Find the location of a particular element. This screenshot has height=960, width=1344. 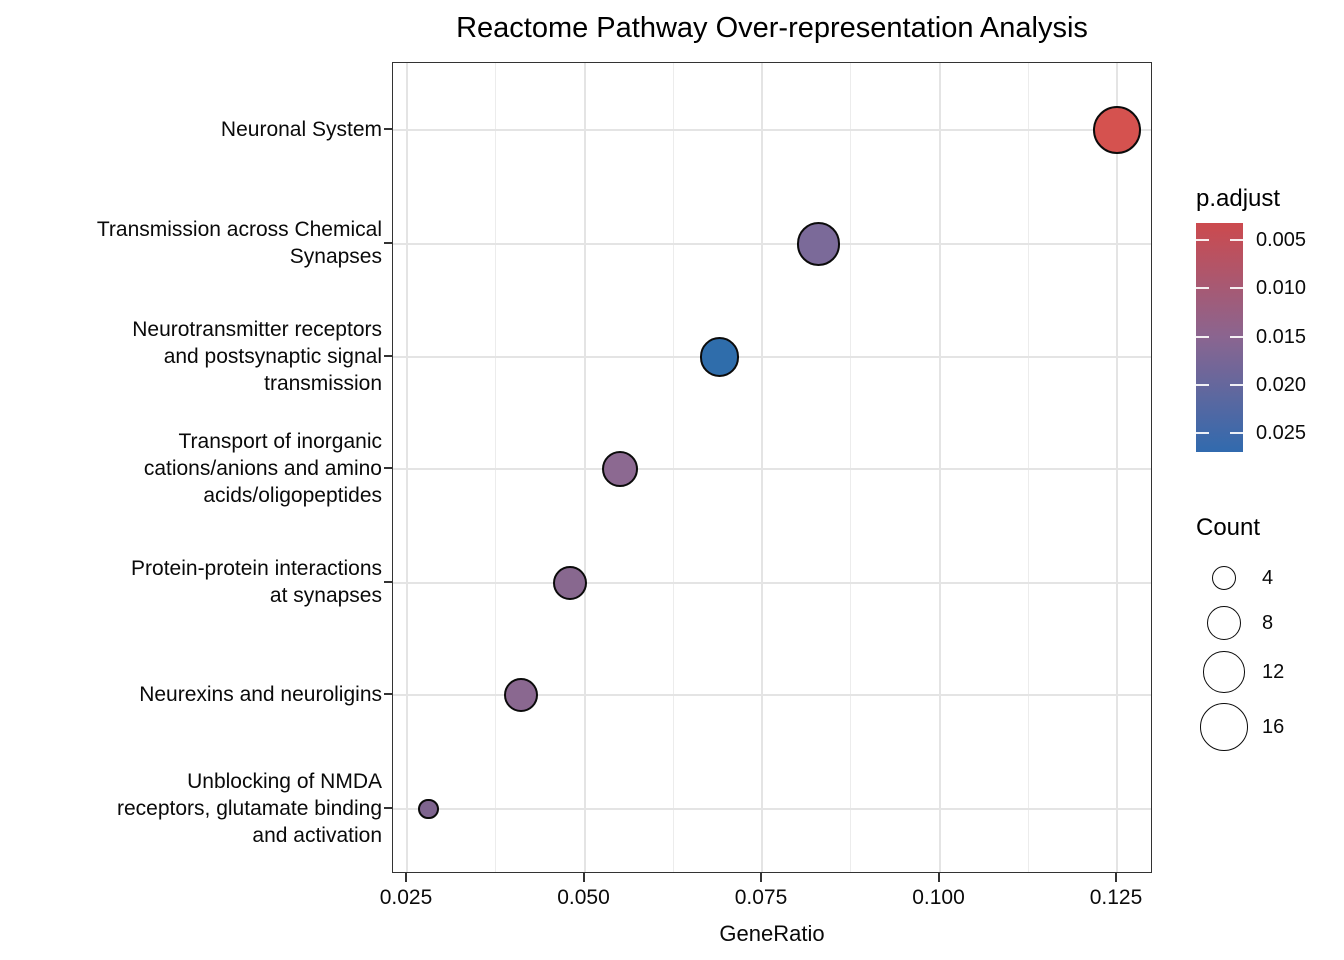

size-legend-label: 16 is located at coordinates (1273, 727).